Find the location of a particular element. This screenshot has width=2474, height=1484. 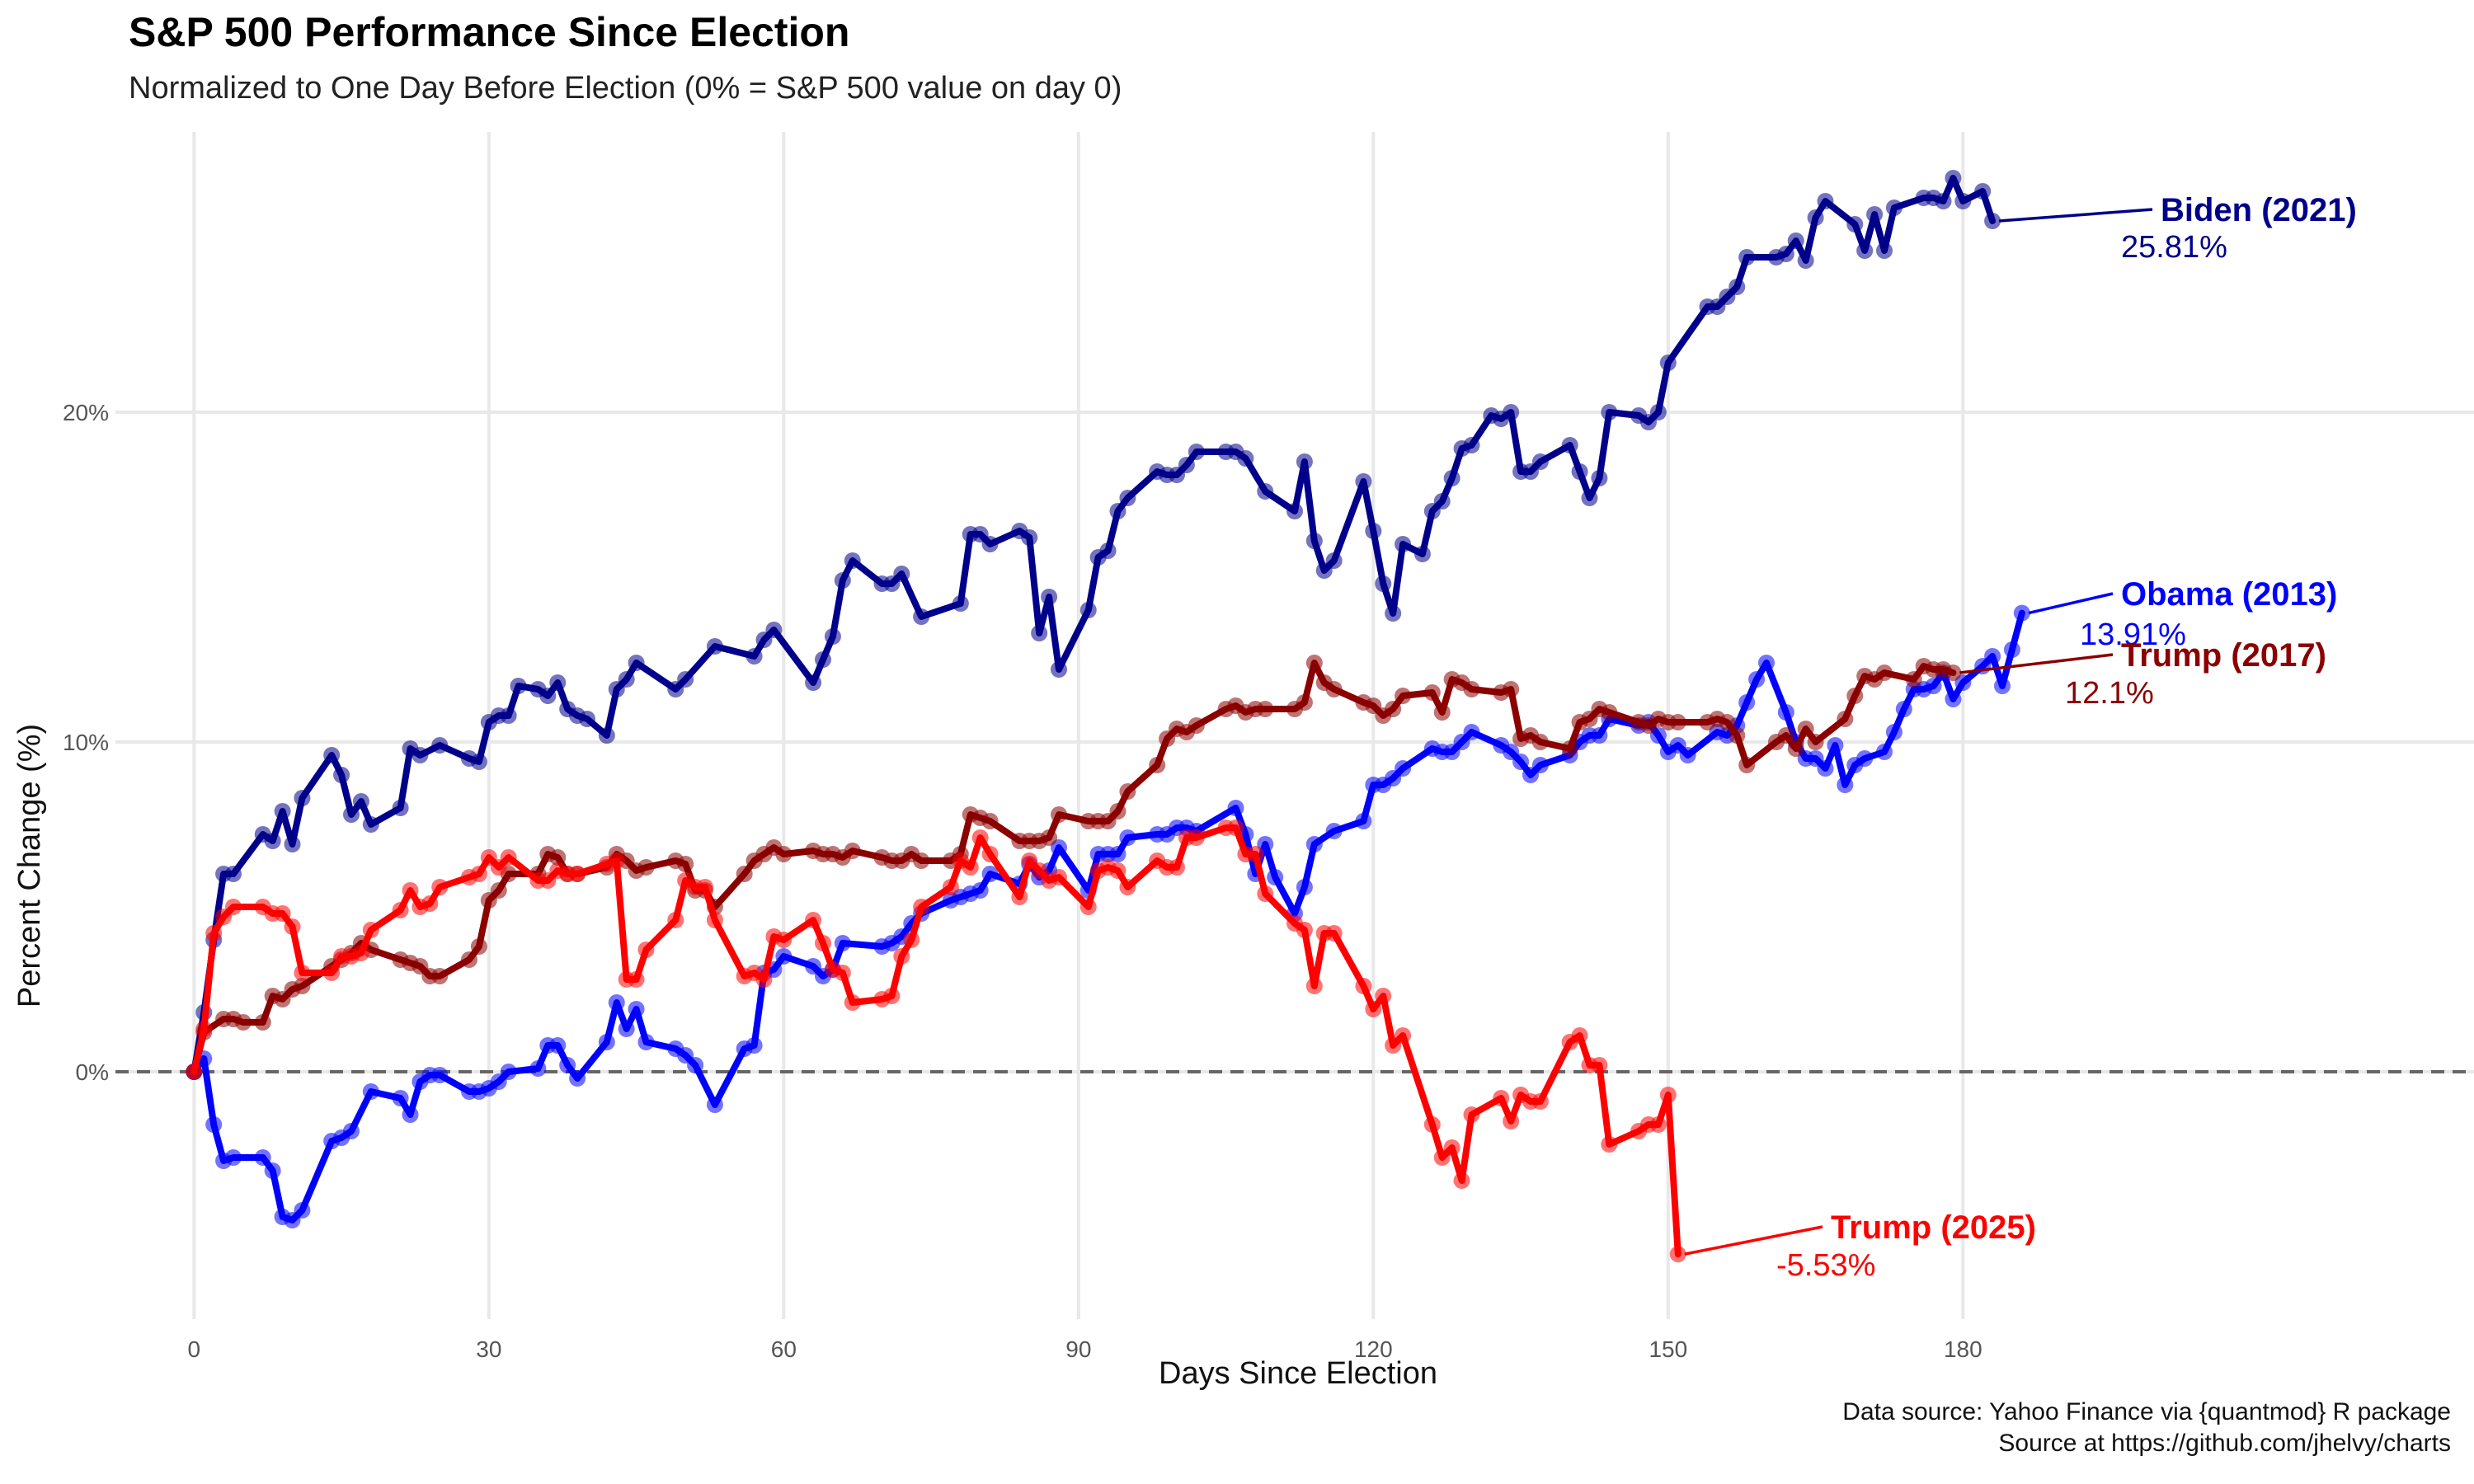

end-label-group: Trump (2025)-5.53% is located at coordinates (1860, 1246).